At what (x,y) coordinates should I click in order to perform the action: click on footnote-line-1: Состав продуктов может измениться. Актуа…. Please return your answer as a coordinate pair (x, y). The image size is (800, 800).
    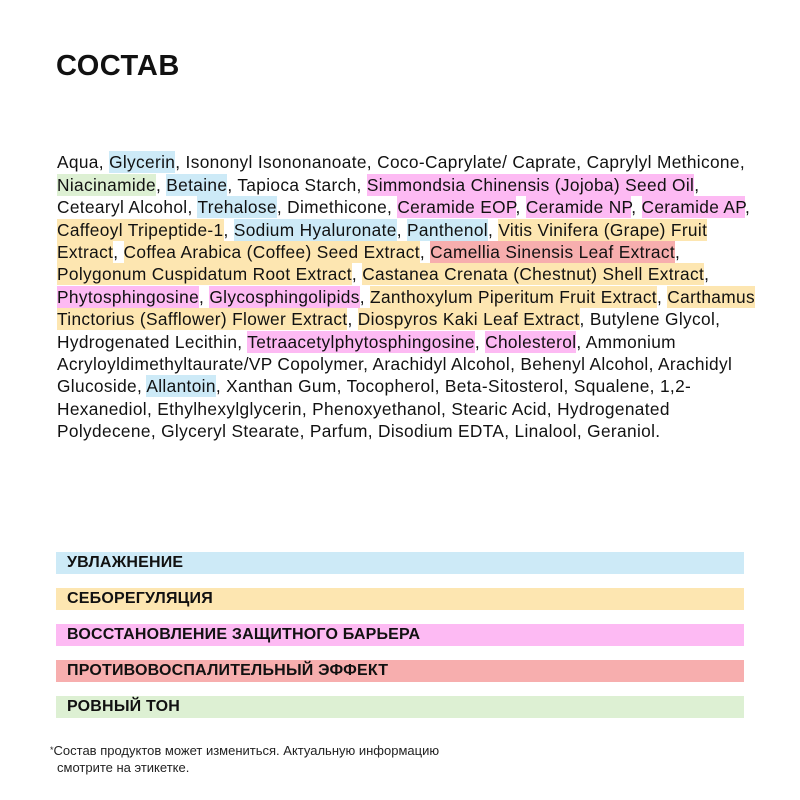
    Looking at the image, I should click on (246, 750).